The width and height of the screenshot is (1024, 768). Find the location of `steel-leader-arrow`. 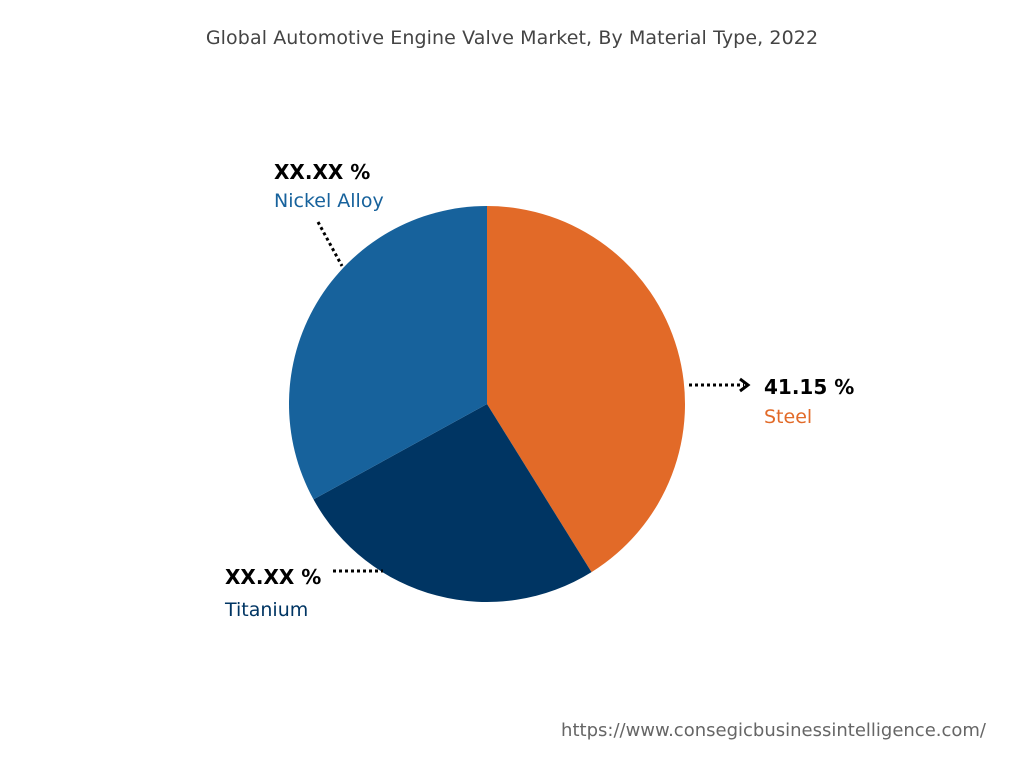

steel-leader-arrow is located at coordinates (745, 385).